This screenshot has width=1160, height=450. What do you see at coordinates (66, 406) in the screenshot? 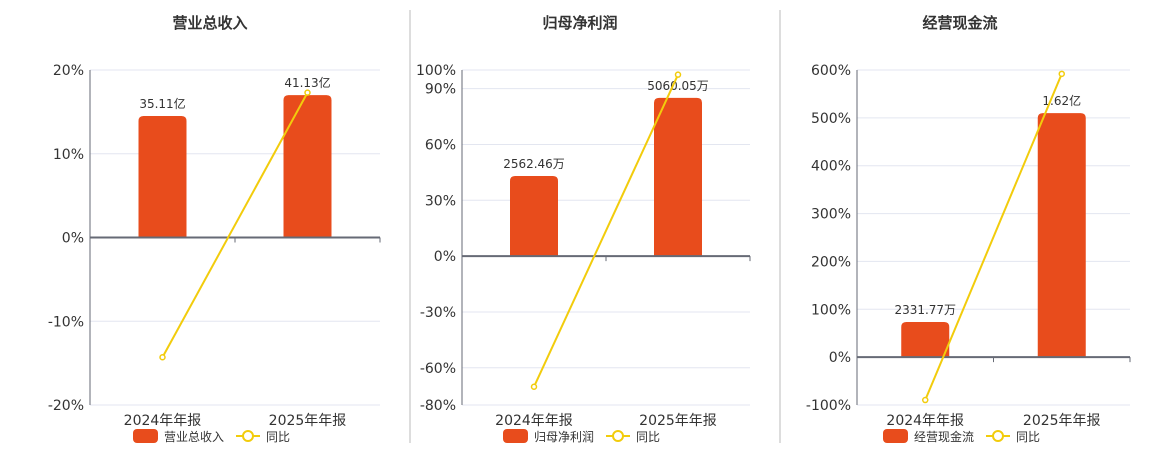
I see `y-tick-label: -20%` at bounding box center [66, 406].